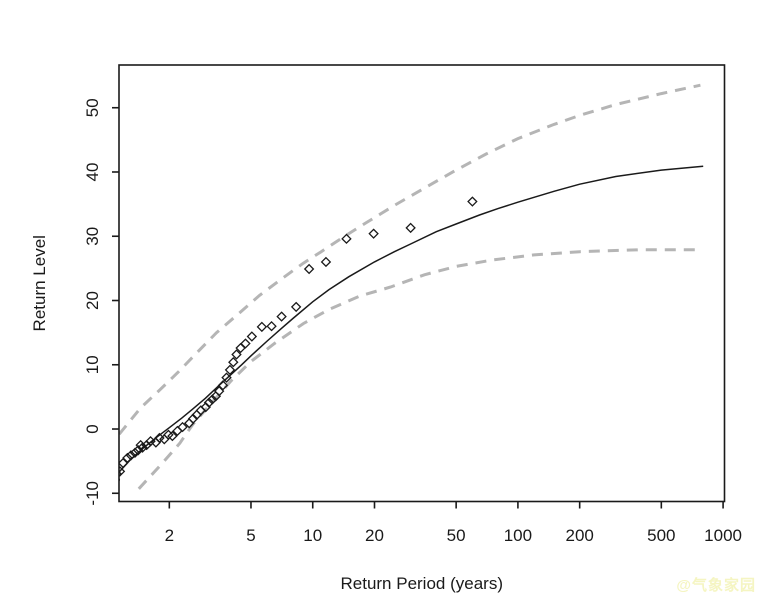 Image resolution: width=760 pixels, height=600 pixels. Describe the element at coordinates (374, 535) in the screenshot. I see `x-tick-label: 20` at that location.